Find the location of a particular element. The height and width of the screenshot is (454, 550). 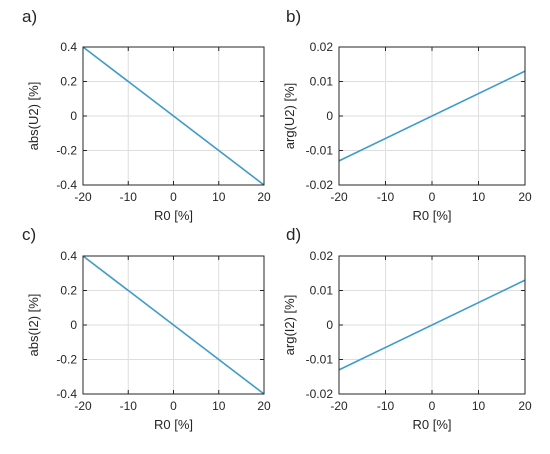

panel-letter: b) is located at coordinates (293, 16).